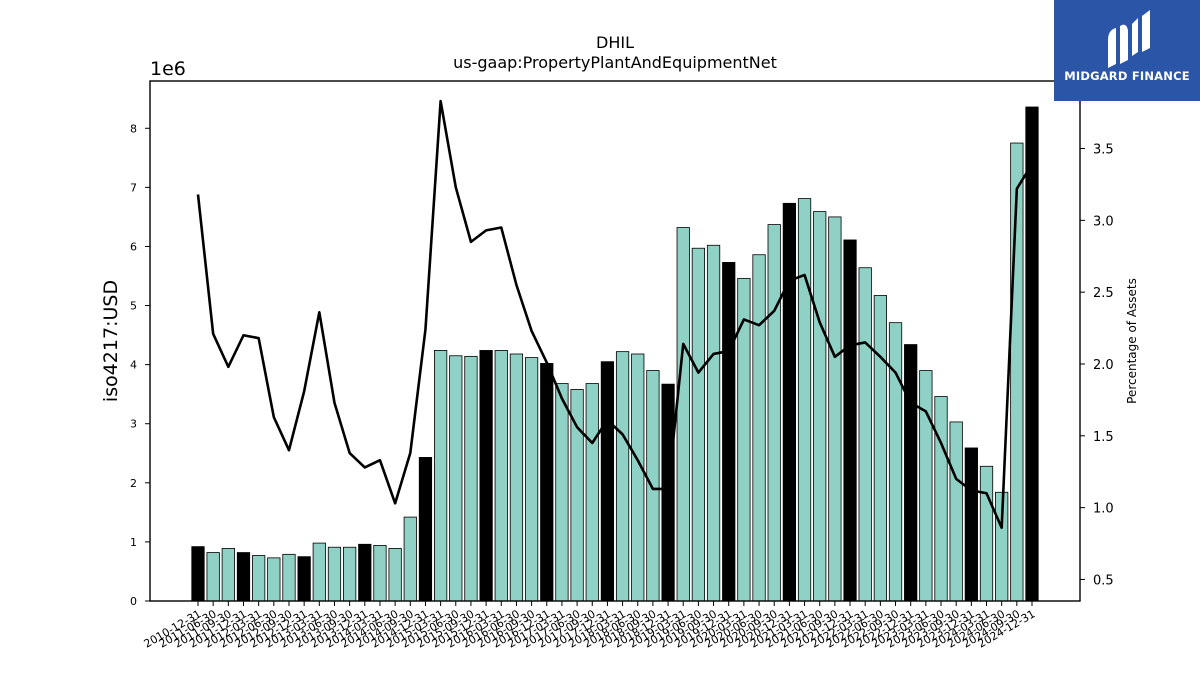 The height and width of the screenshot is (675, 1200). Describe the element at coordinates (1103, 437) in the screenshot. I see `y2-tick-label: 1.5` at that location.